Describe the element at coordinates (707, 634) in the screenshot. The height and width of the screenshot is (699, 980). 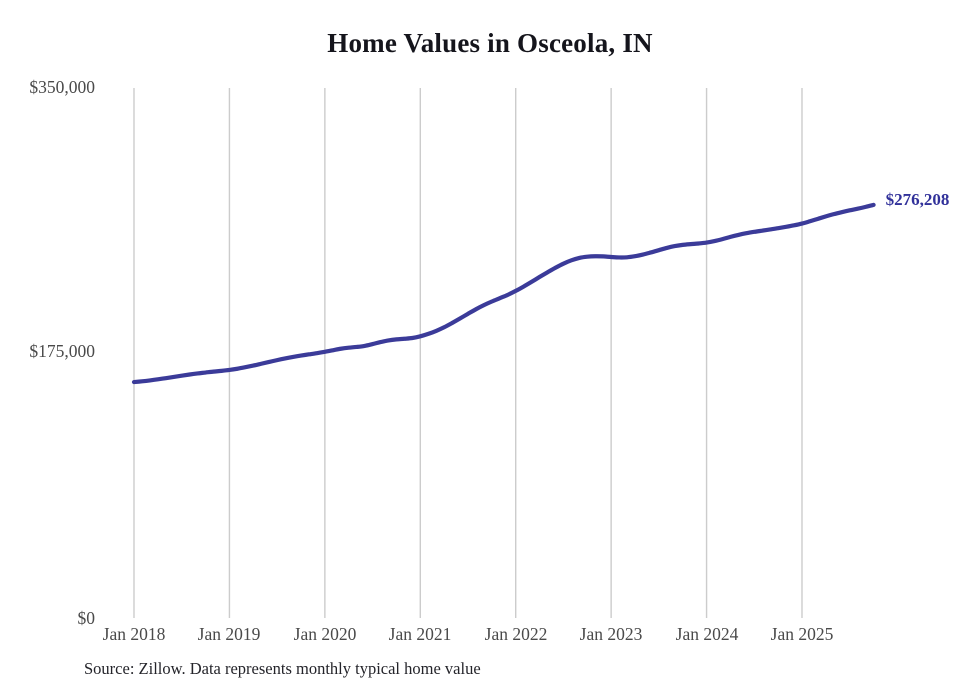
I see `x-tick-label-jan-2024: Jan 2024` at that location.